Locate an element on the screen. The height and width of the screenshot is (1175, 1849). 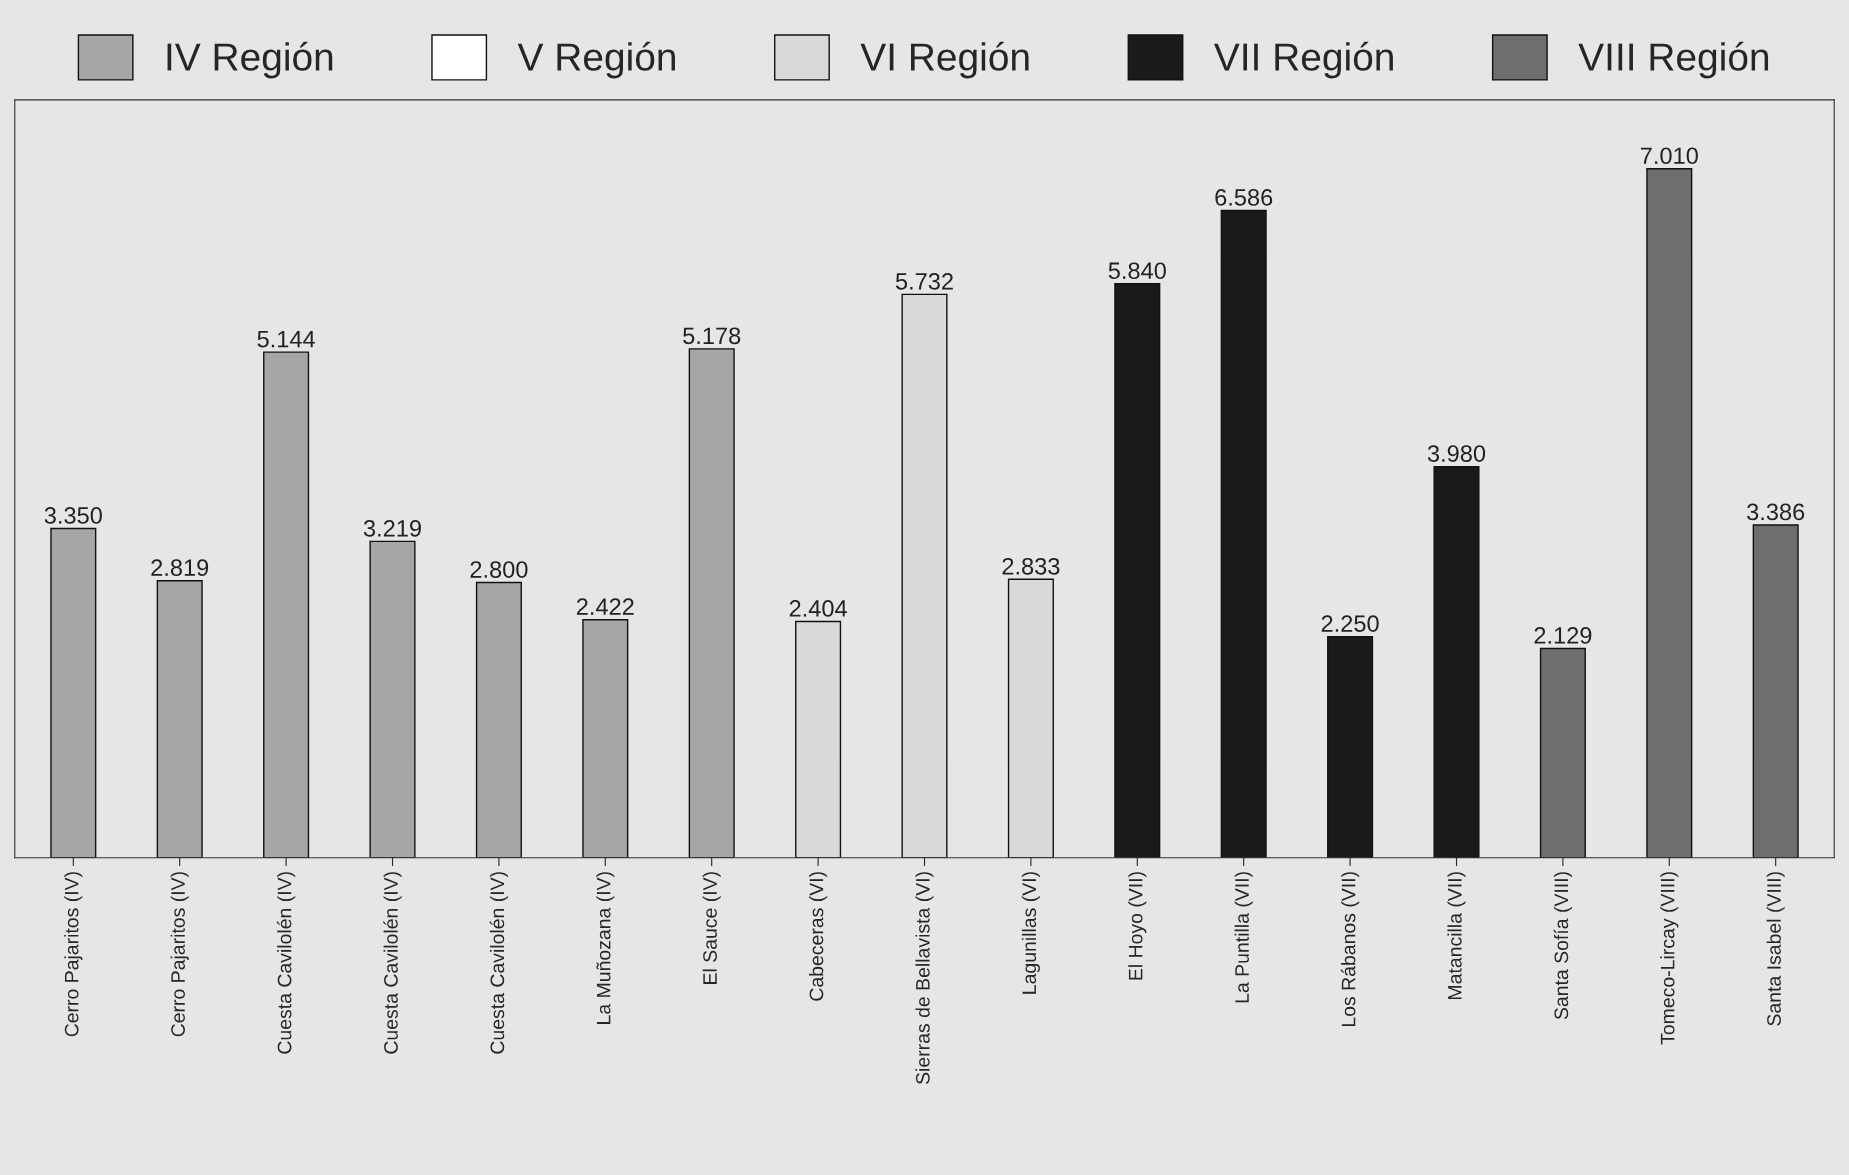
x-tick-label: Sierras de Bellavista (VI) is located at coordinates (924, 978).